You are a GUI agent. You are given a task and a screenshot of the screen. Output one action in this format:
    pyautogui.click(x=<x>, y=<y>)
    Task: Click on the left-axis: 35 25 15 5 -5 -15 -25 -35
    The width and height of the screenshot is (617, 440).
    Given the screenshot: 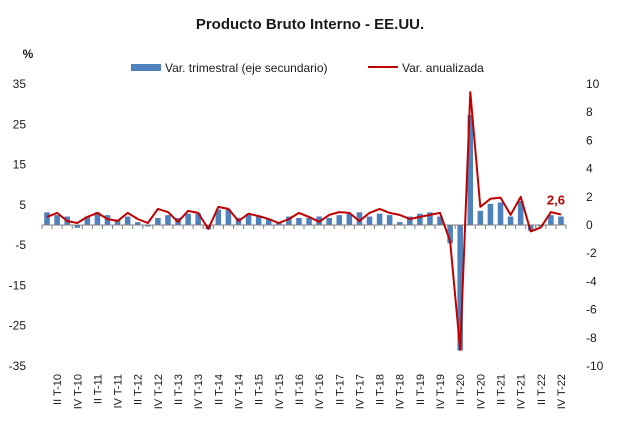 What is the action you would take?
    pyautogui.click(x=18, y=225)
    